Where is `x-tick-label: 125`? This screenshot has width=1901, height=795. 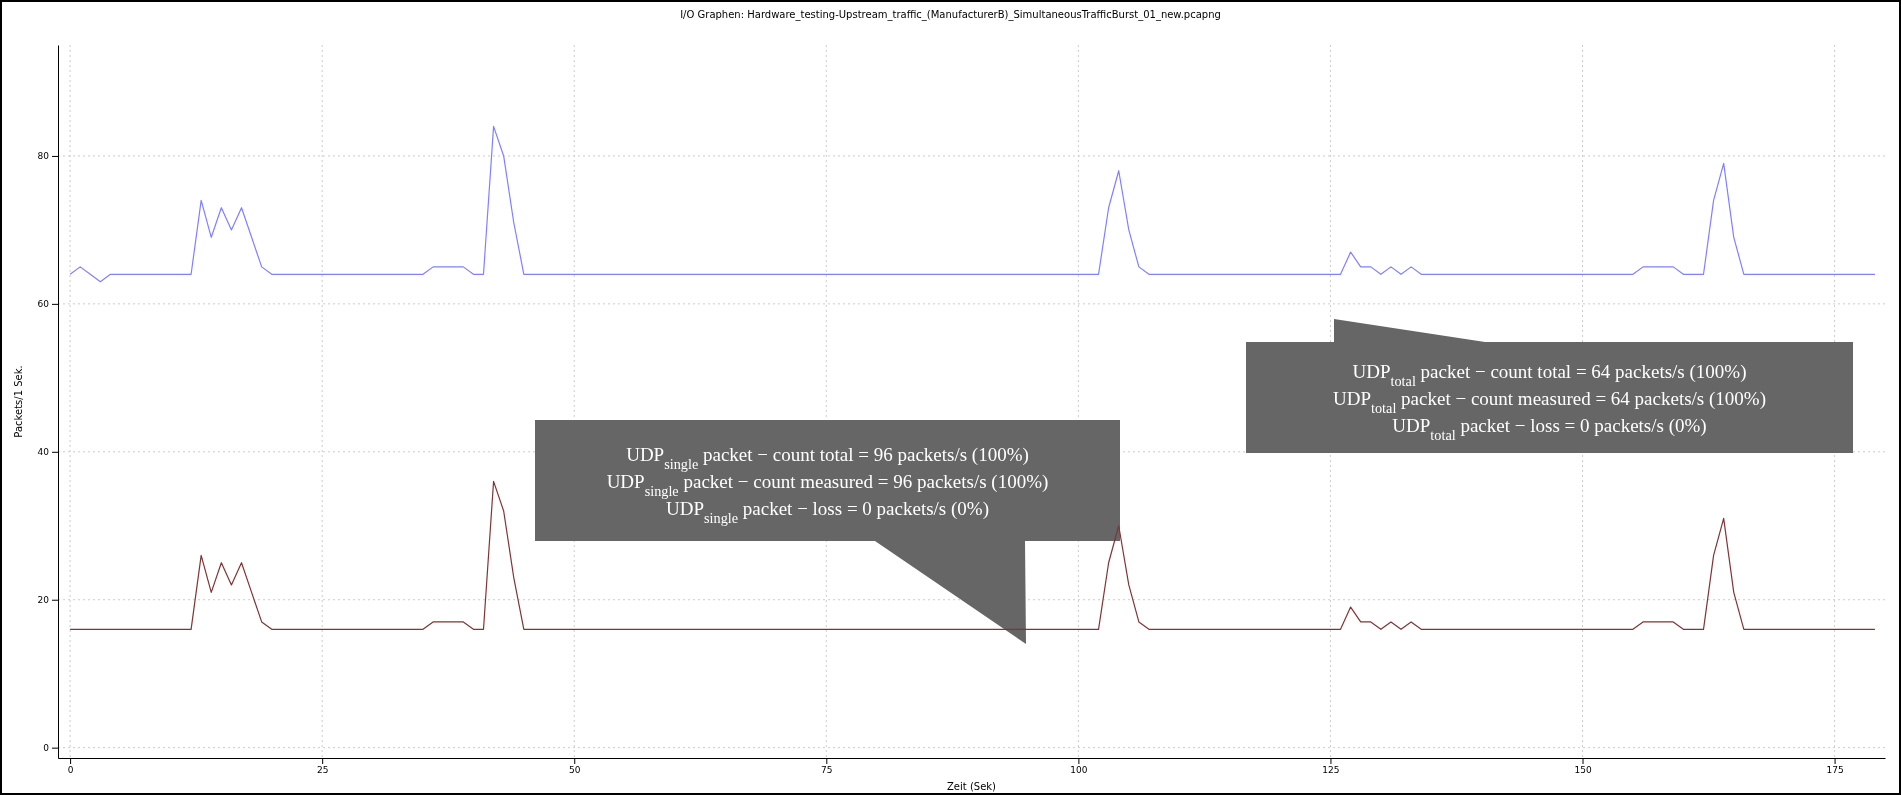
x-tick-label: 125 is located at coordinates (1331, 770).